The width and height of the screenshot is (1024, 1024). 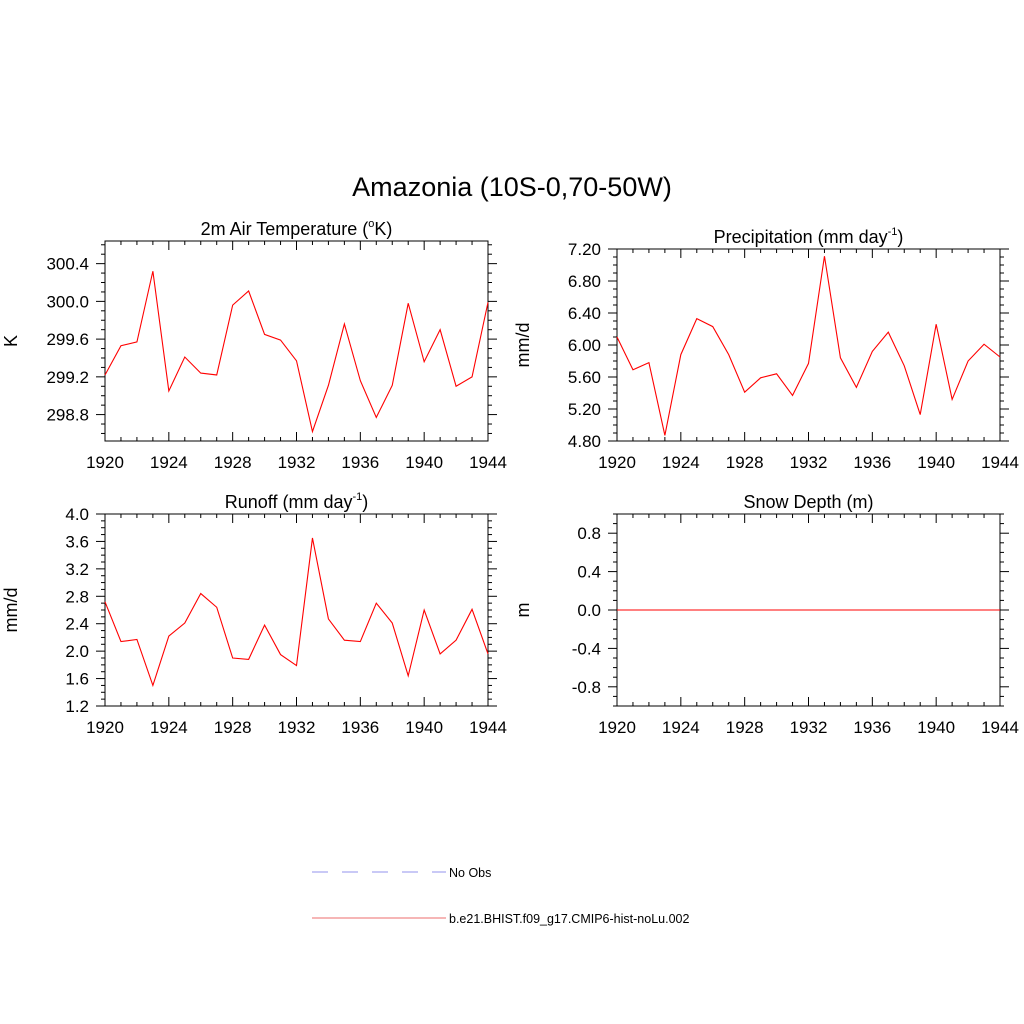 I want to click on y-tick-label: 4.0, so click(x=77, y=514).